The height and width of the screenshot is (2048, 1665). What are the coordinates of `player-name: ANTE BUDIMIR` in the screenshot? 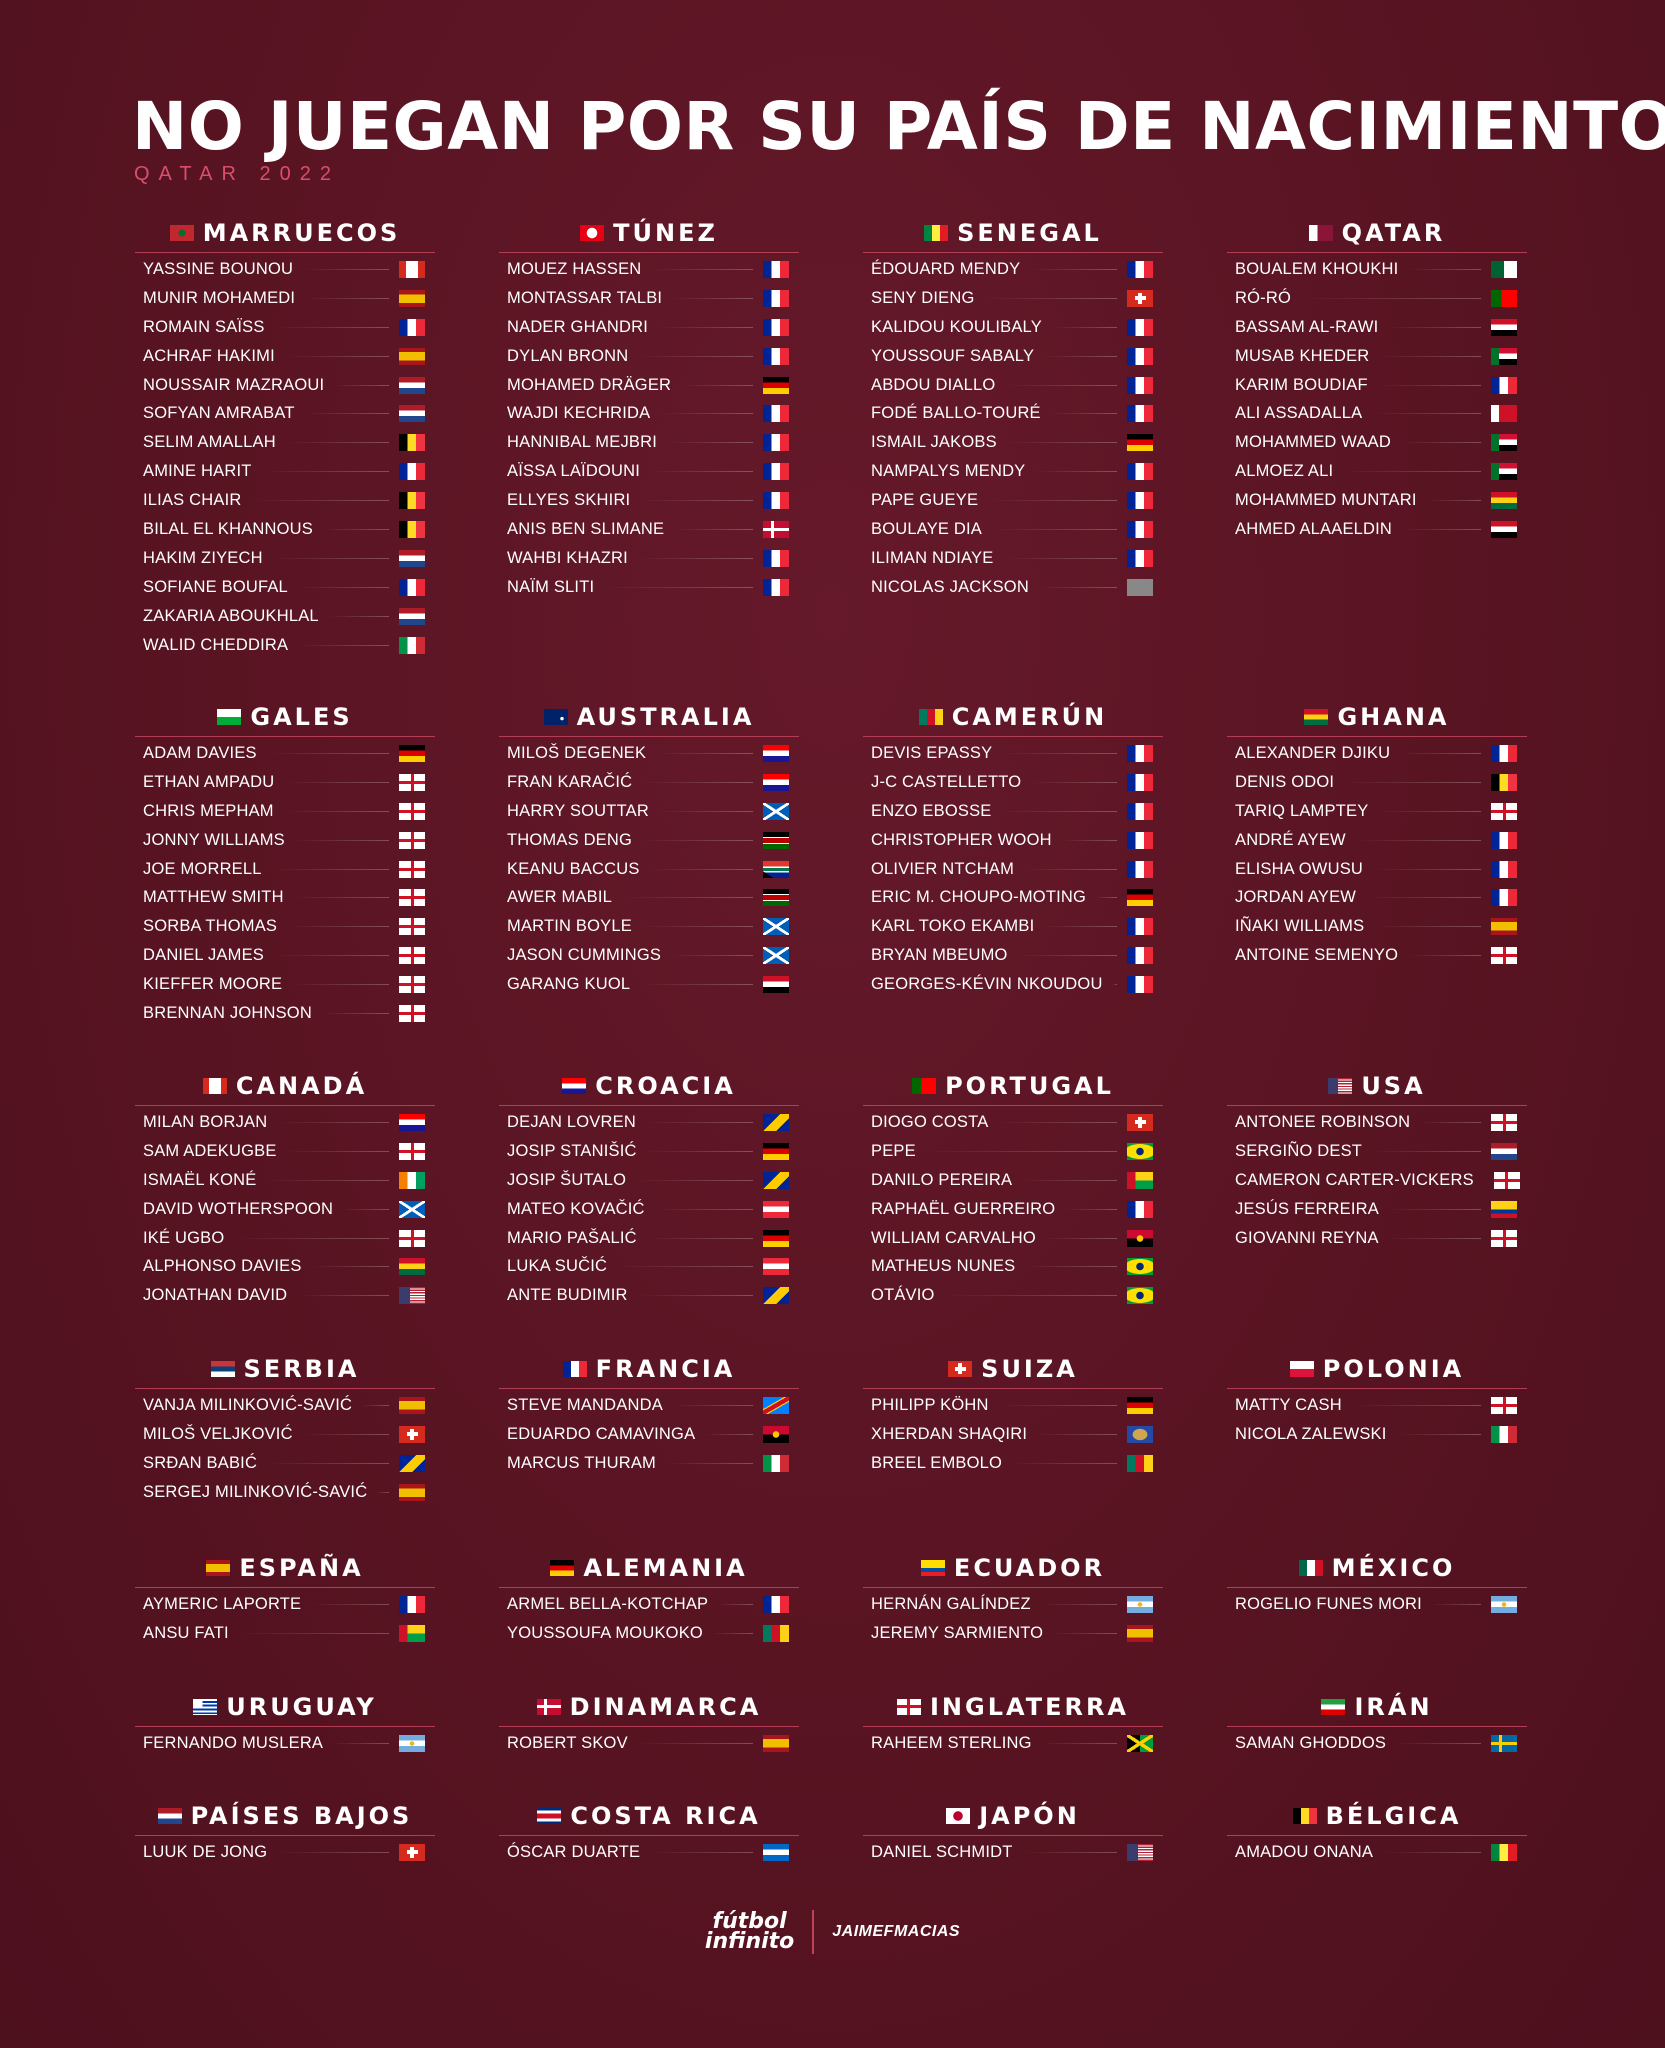 It's located at (567, 1295).